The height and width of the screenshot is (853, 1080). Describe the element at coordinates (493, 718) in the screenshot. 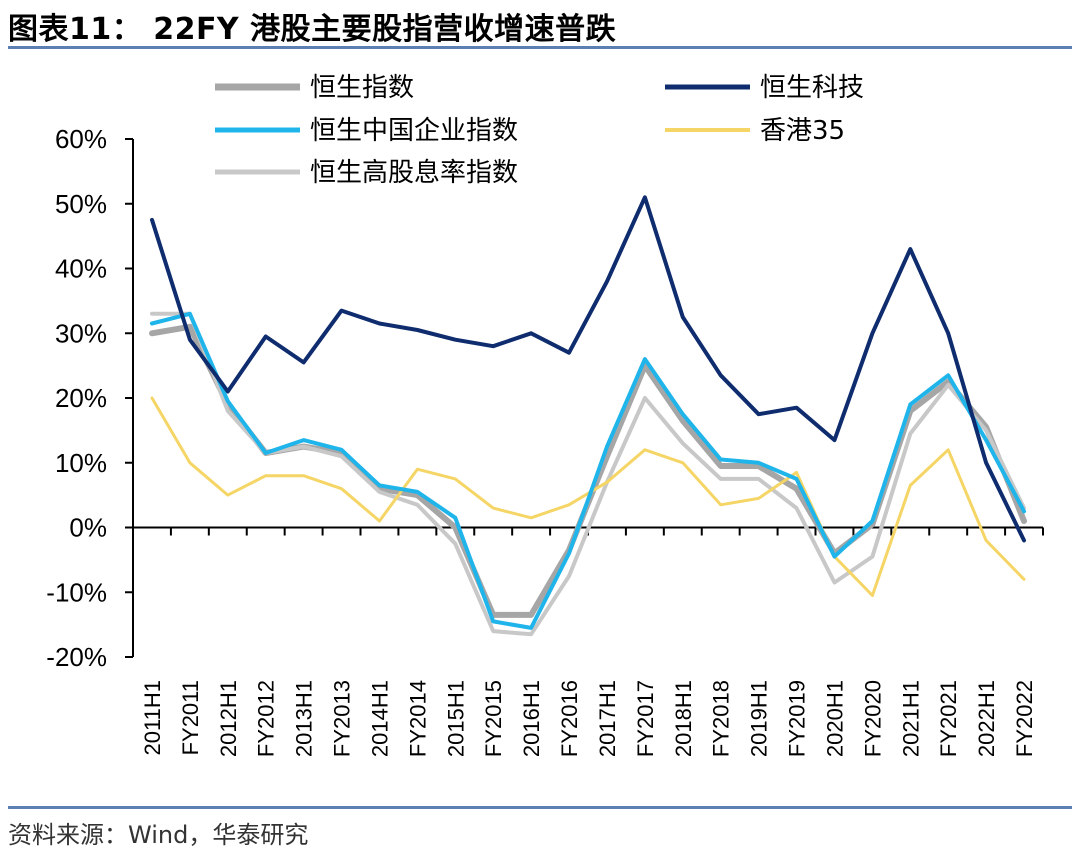

I see `x-tick-label: FY2015` at that location.